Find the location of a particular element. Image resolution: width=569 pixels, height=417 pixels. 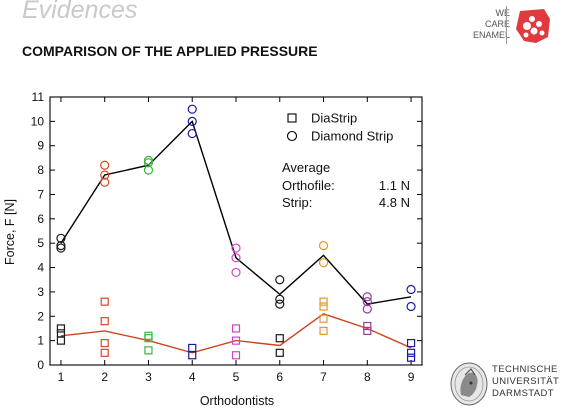

x-tick-label: 4 is located at coordinates (192, 377).